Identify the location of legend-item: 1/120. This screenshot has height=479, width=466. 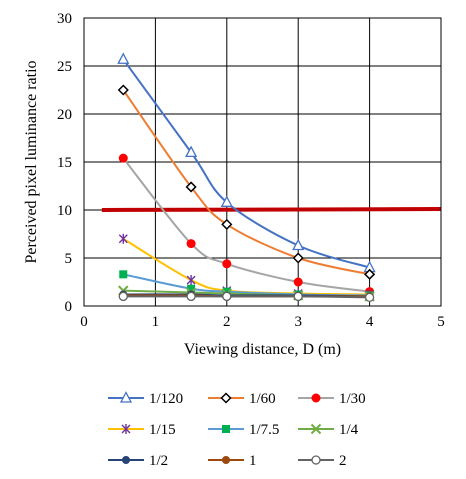
(145, 399).